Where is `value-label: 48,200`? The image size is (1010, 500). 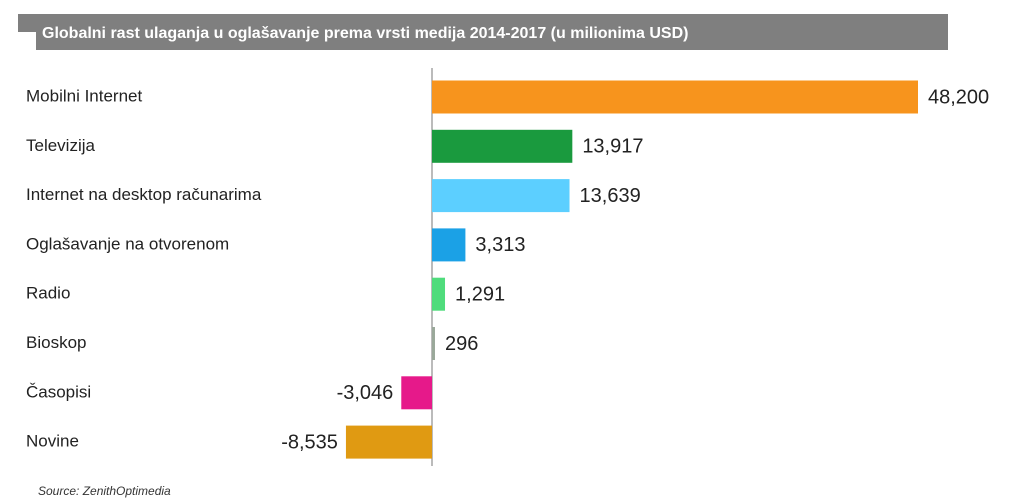 value-label: 48,200 is located at coordinates (958, 97).